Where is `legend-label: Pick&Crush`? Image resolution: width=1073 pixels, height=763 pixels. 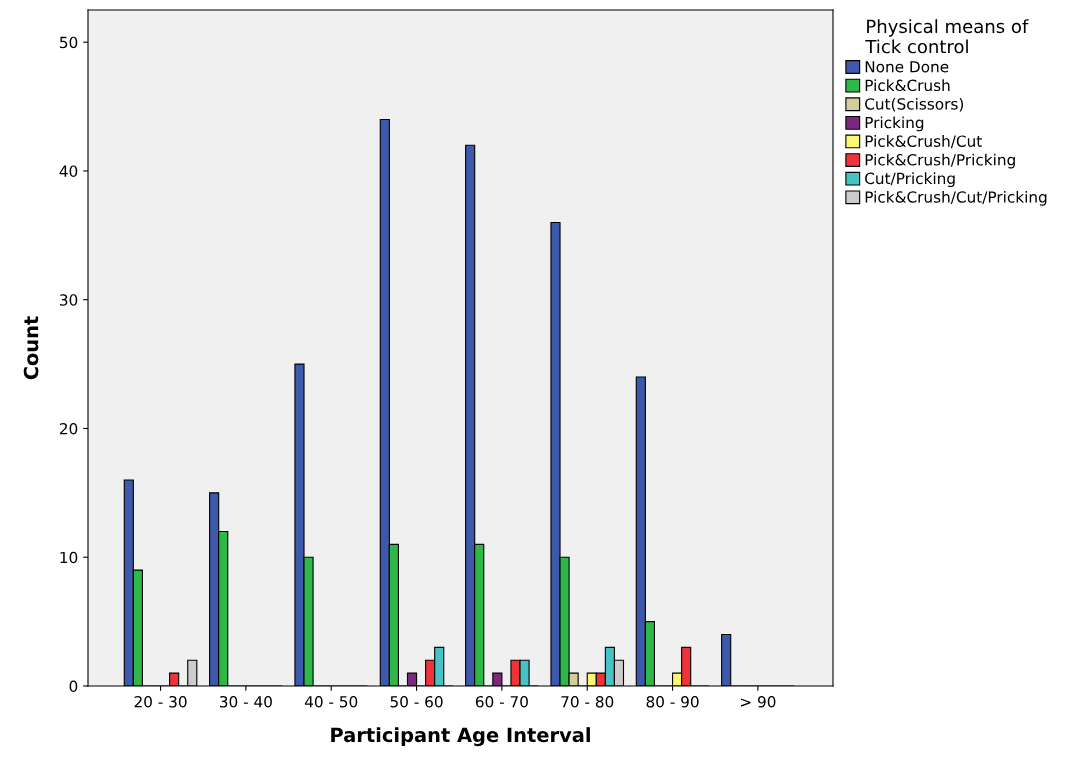
legend-label: Pick&Crush is located at coordinates (907, 85).